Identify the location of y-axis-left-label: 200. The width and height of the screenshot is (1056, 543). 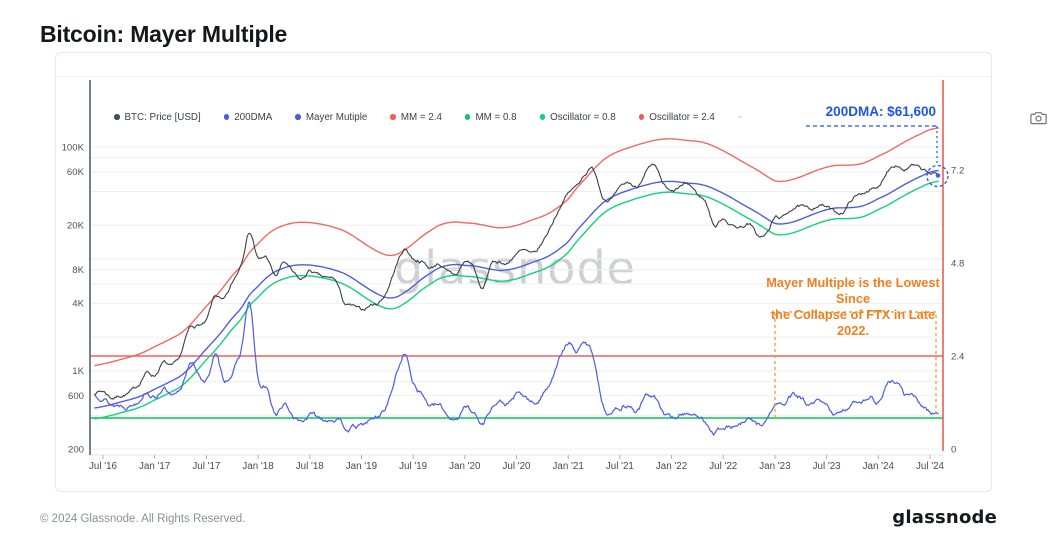
(76, 449).